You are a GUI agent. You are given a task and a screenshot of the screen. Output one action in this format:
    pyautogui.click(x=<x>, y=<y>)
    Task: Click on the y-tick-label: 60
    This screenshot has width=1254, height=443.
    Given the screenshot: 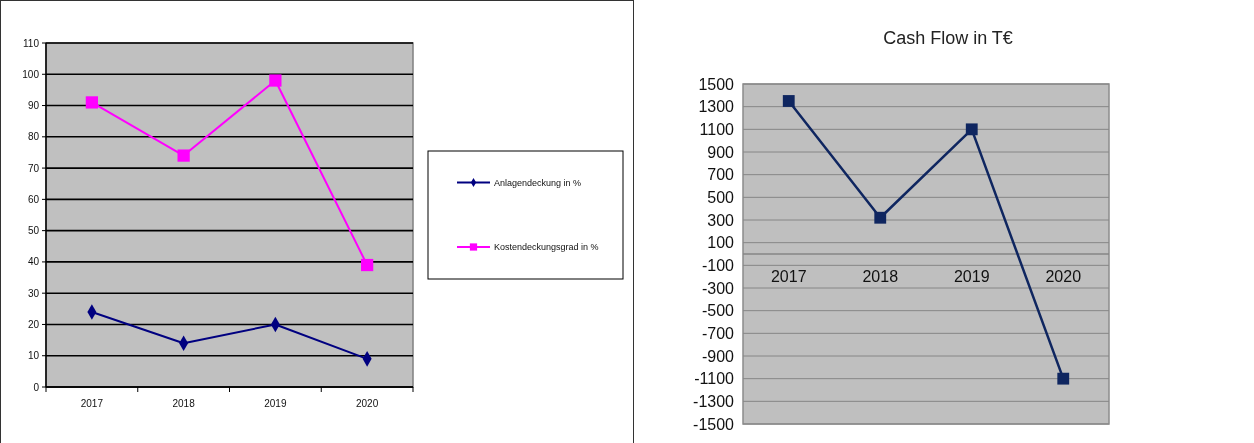 What is the action you would take?
    pyautogui.click(x=33, y=199)
    